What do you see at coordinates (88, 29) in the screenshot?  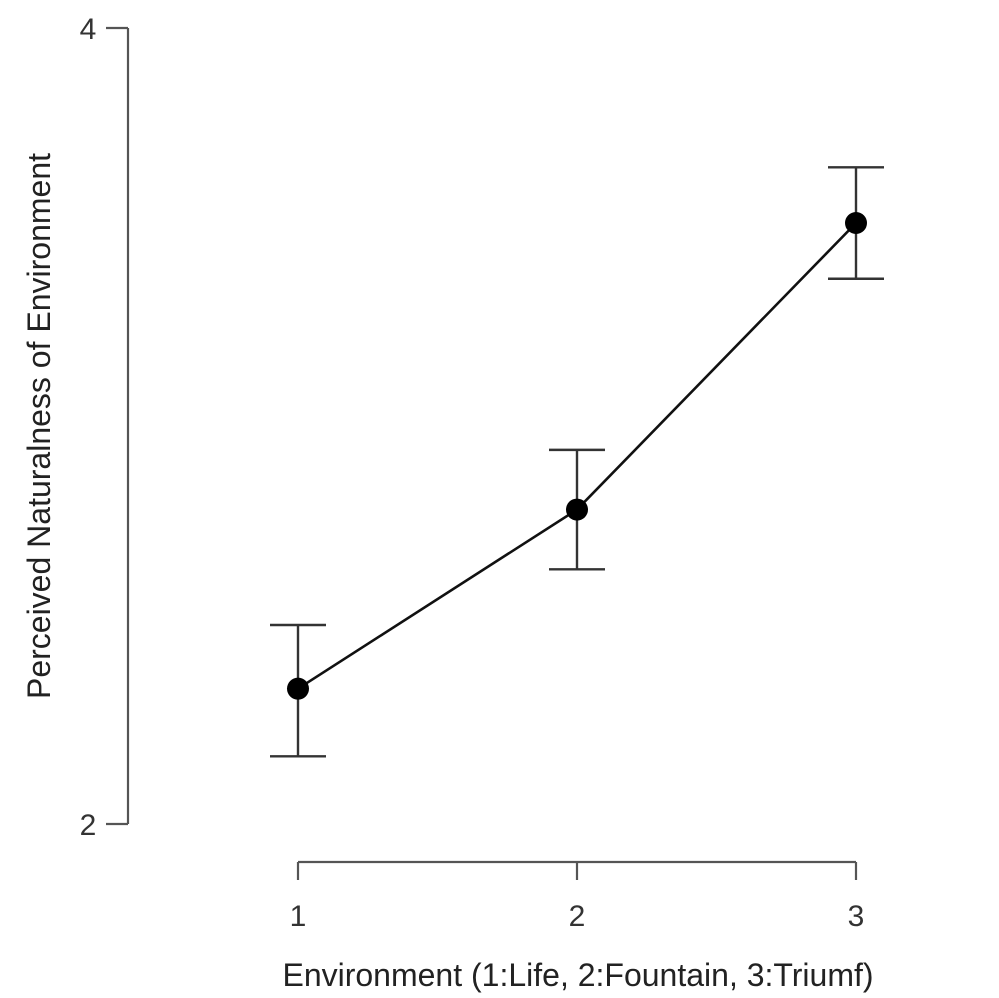 I see `y-tick-label: 4` at bounding box center [88, 29].